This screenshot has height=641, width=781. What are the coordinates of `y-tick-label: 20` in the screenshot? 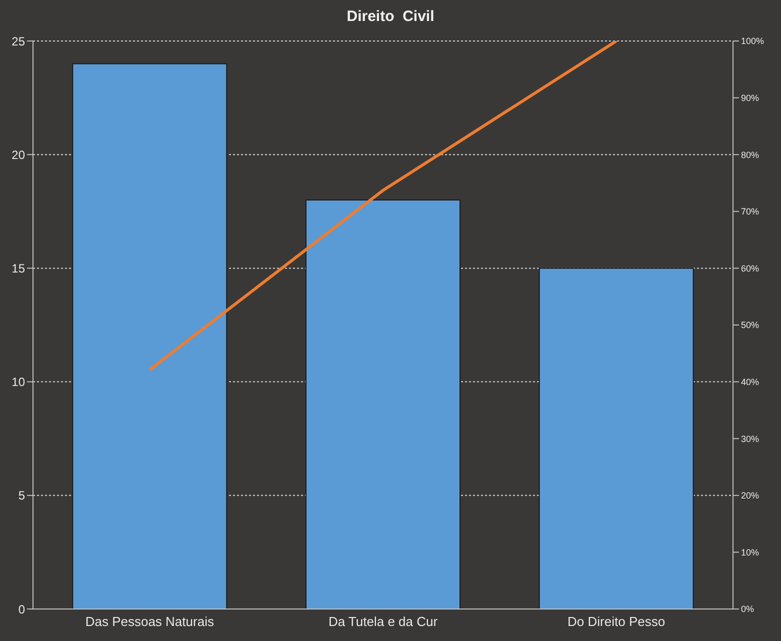 It's located at (19, 155).